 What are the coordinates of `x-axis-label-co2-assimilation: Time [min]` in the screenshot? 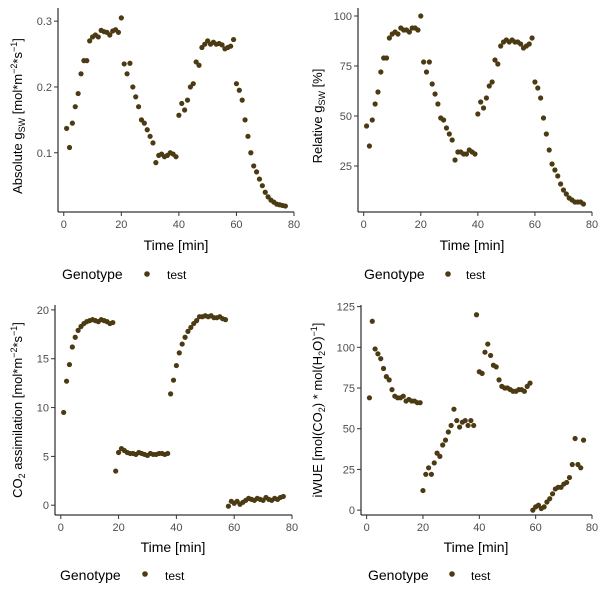 It's located at (173, 547).